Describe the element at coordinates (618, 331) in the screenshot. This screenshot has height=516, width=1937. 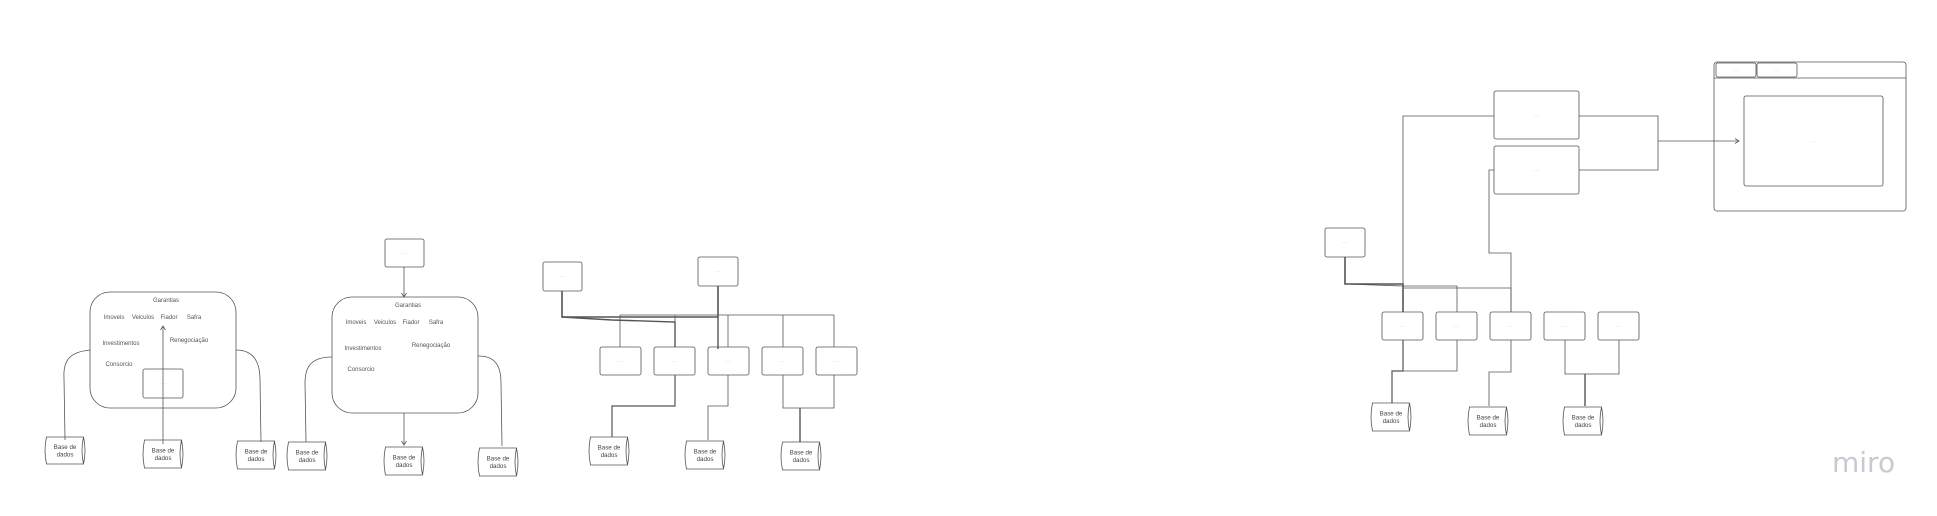
I see `group3-bus-bold` at that location.